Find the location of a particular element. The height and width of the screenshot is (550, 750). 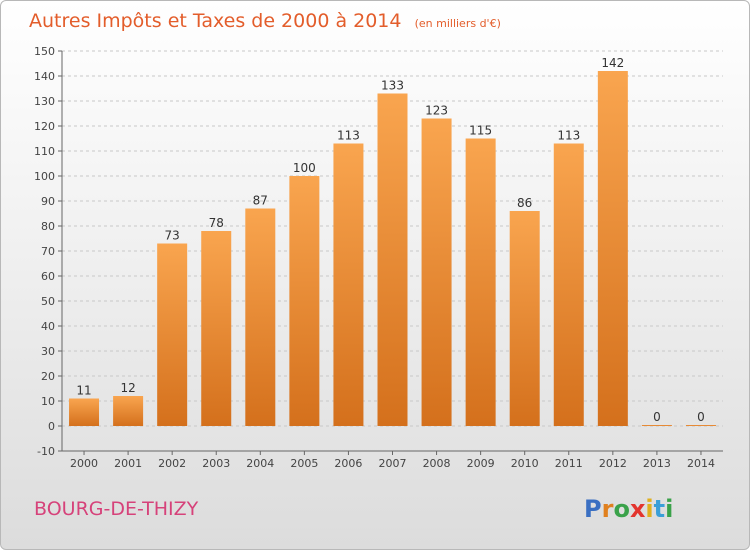

y-tick-label: 70 is located at coordinates (48, 251).